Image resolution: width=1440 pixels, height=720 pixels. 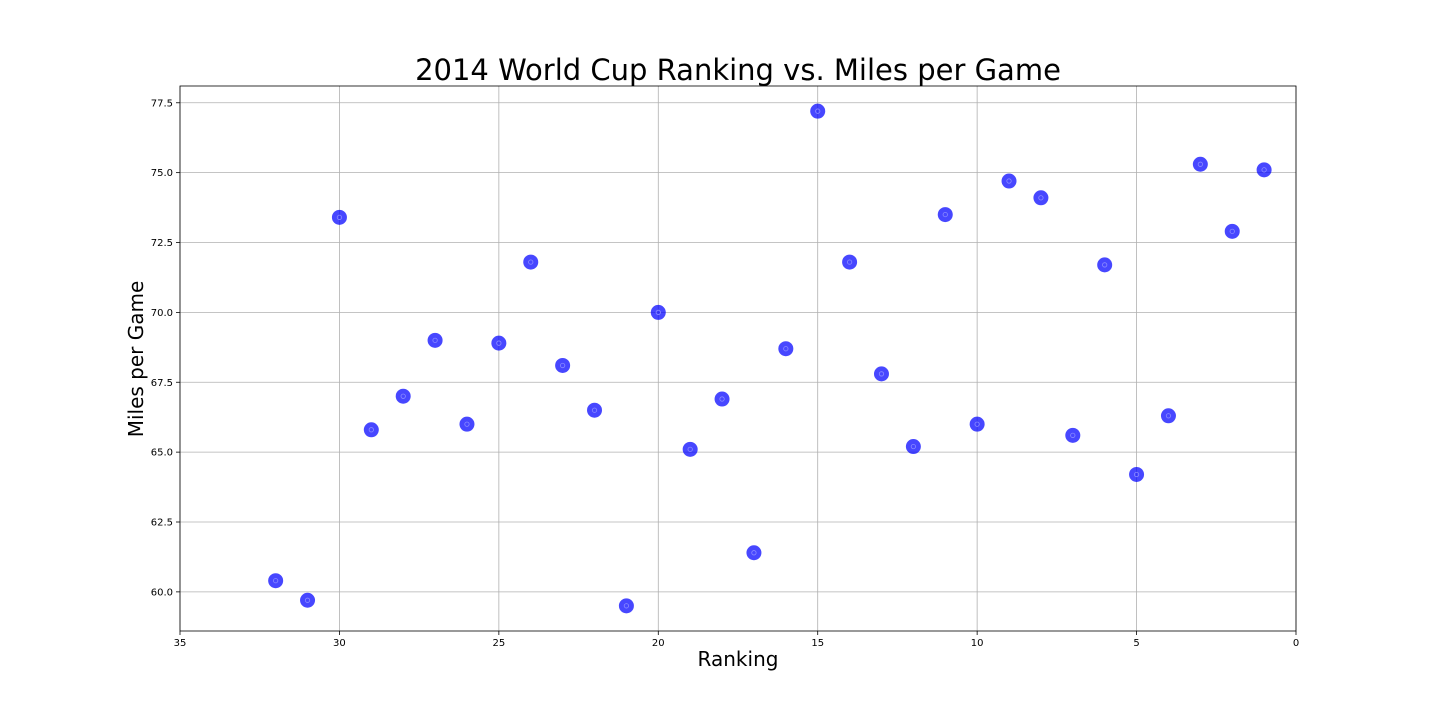 I want to click on x-axis-label: Ranking, so click(x=738, y=659).